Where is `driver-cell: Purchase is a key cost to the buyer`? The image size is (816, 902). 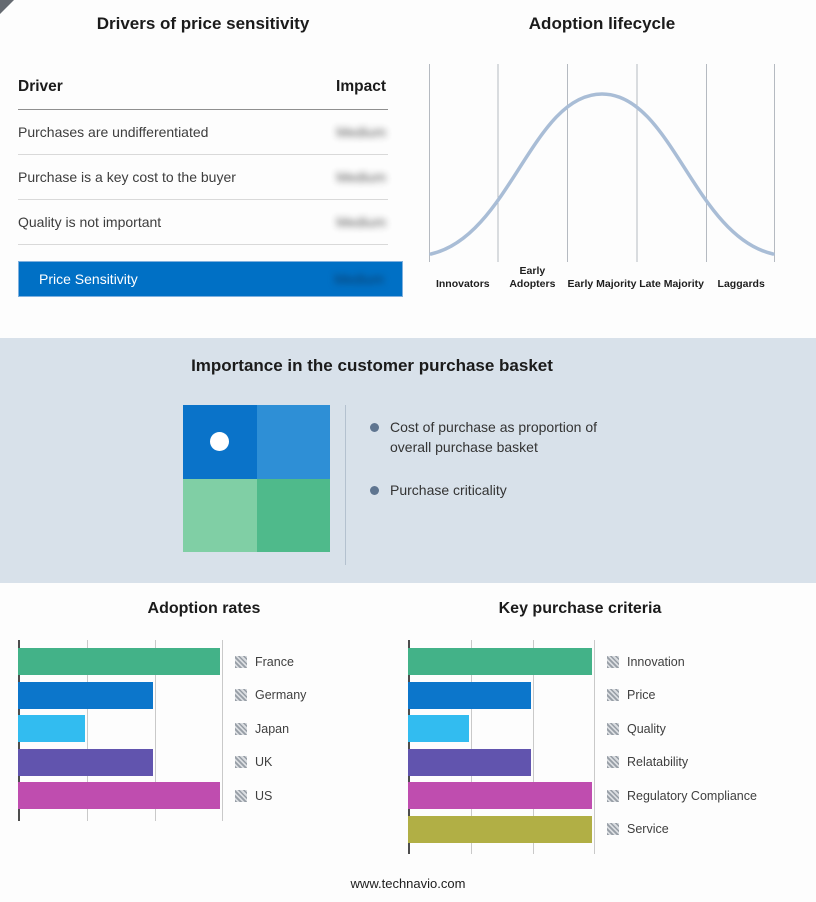
driver-cell: Purchase is a key cost to the buyer is located at coordinates (127, 177).